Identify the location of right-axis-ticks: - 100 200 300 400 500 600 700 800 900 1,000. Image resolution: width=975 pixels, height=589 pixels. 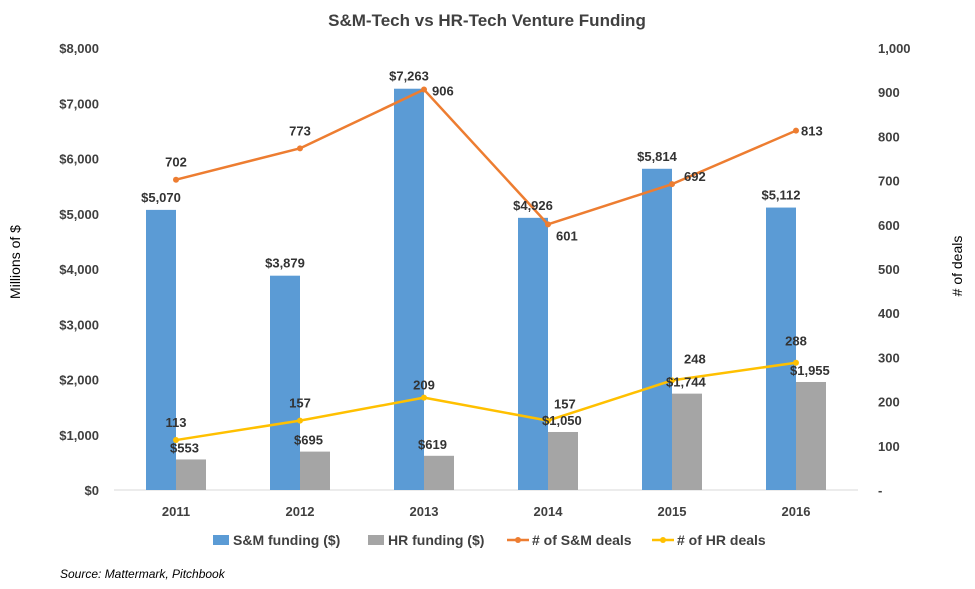
(894, 269).